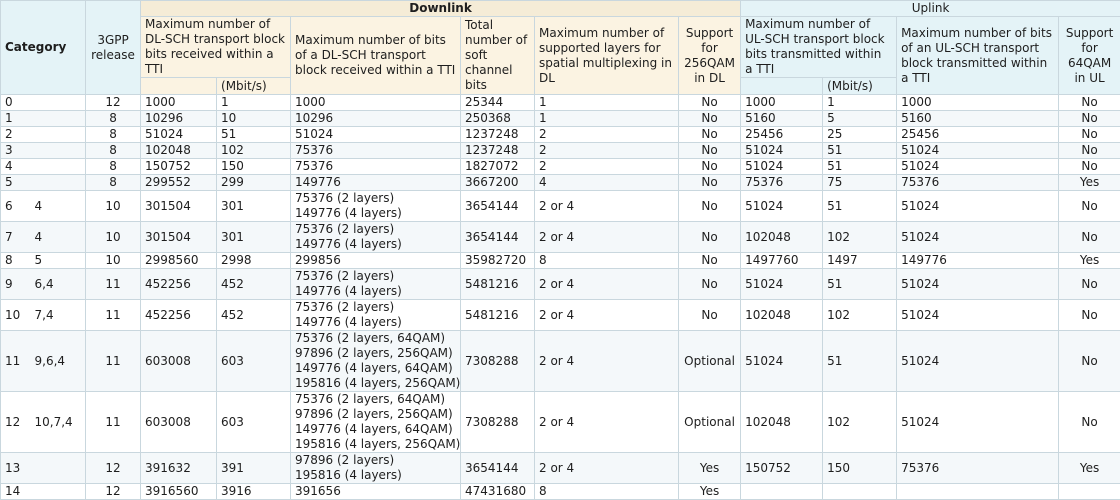 The height and width of the screenshot is (500, 1120). What do you see at coordinates (930, 9) in the screenshot?
I see `header-uplink: Uplink` at bounding box center [930, 9].